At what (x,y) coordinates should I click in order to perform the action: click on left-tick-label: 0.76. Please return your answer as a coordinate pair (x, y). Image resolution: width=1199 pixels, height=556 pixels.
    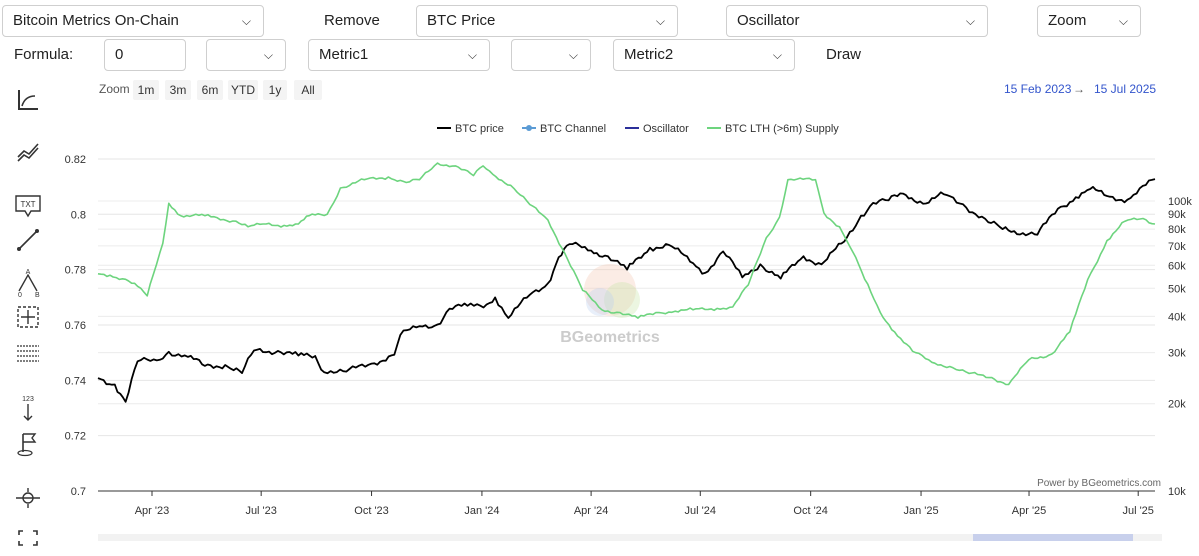
    Looking at the image, I should click on (75, 326).